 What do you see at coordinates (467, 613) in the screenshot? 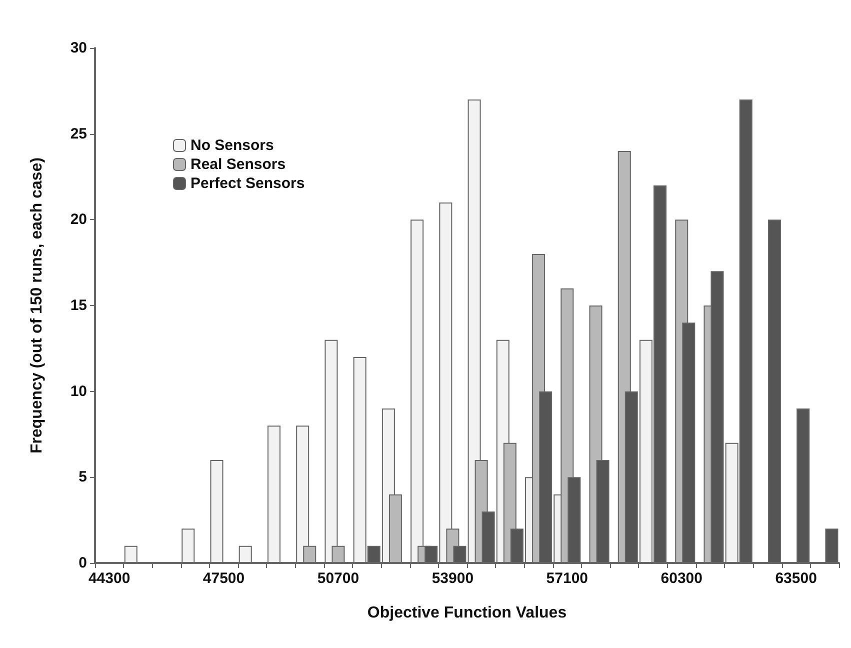
I see `x-axis-title: Objective Function Values` at bounding box center [467, 613].